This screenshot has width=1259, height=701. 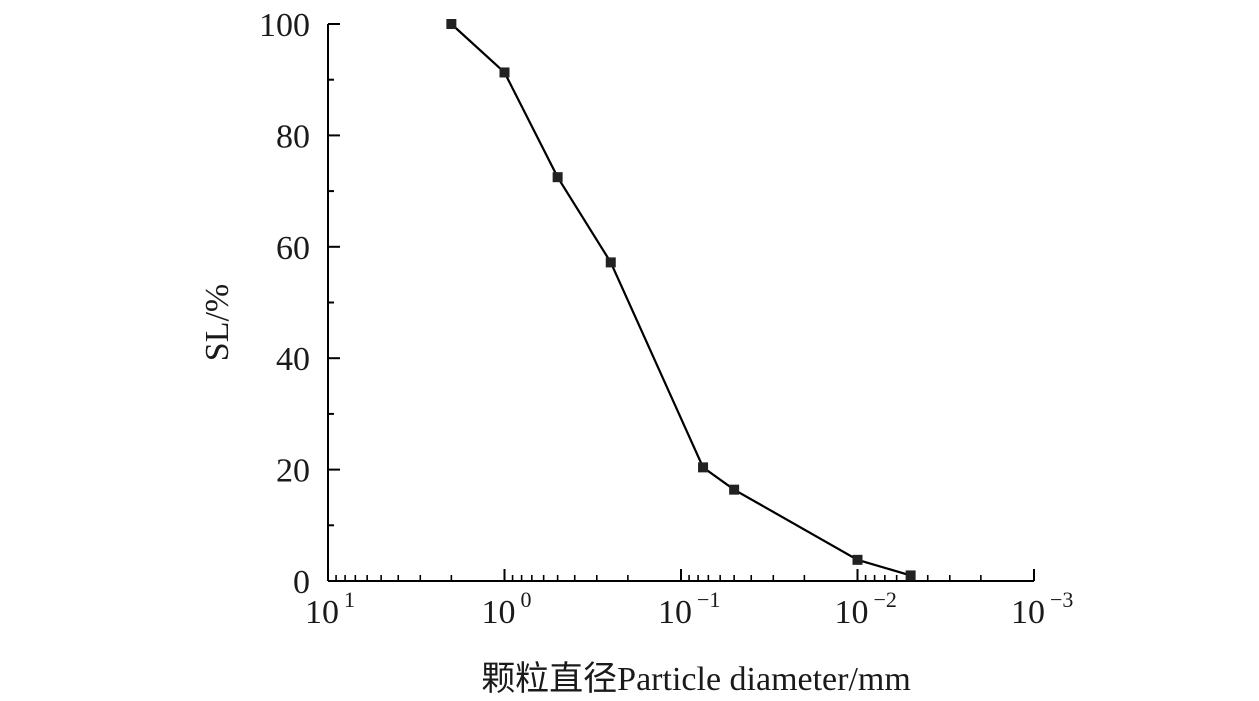 I want to click on x-tick-label: 10 −2, so click(x=866, y=609).